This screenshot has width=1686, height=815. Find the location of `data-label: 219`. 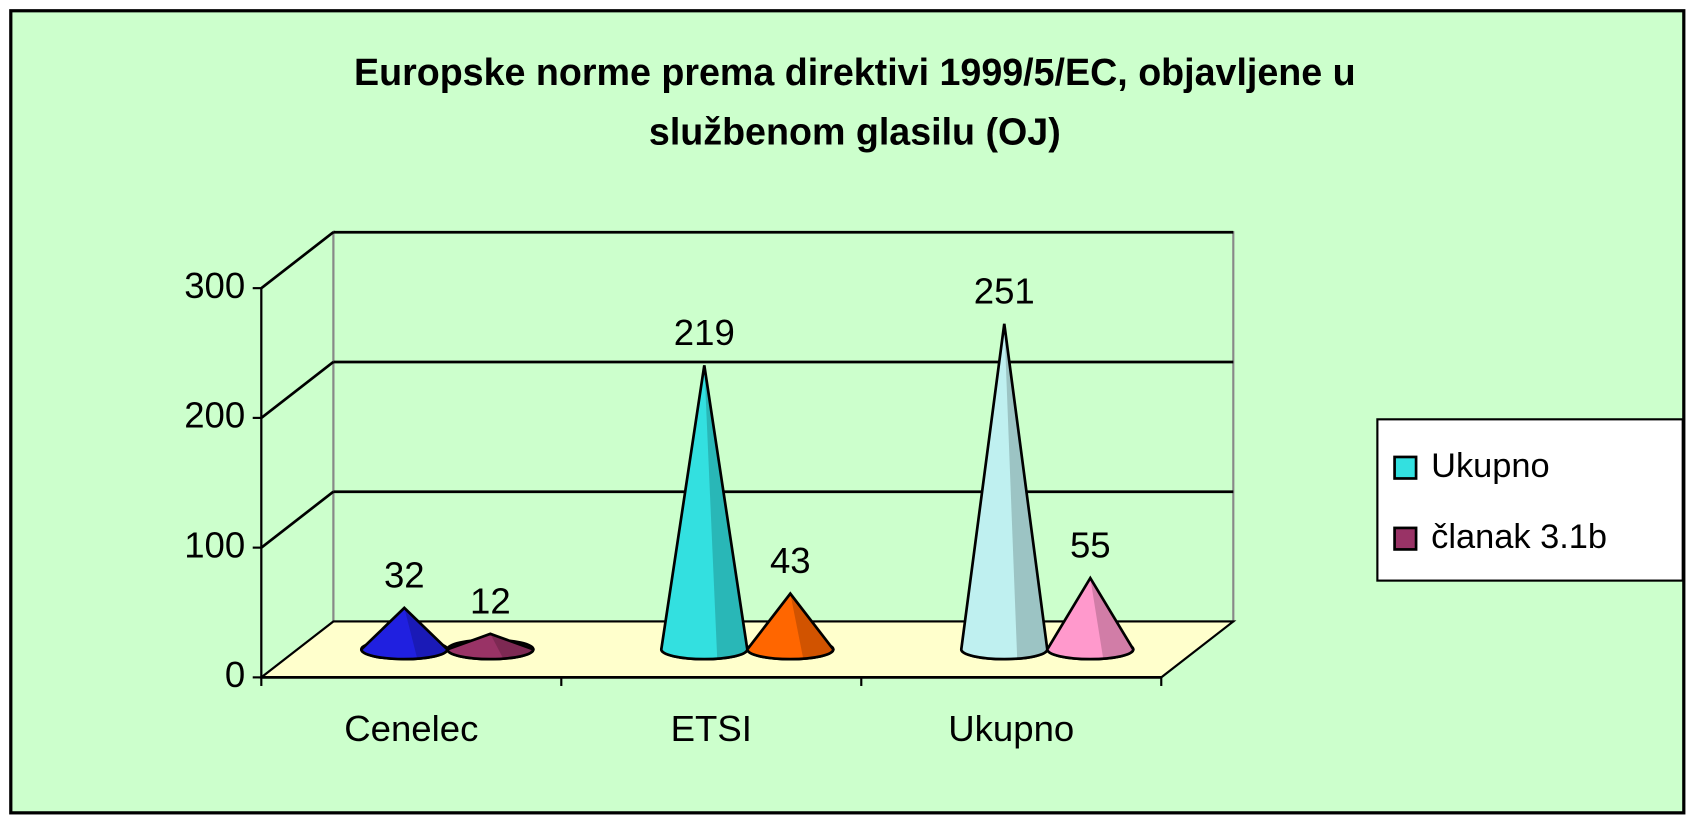

data-label: 219 is located at coordinates (704, 332).